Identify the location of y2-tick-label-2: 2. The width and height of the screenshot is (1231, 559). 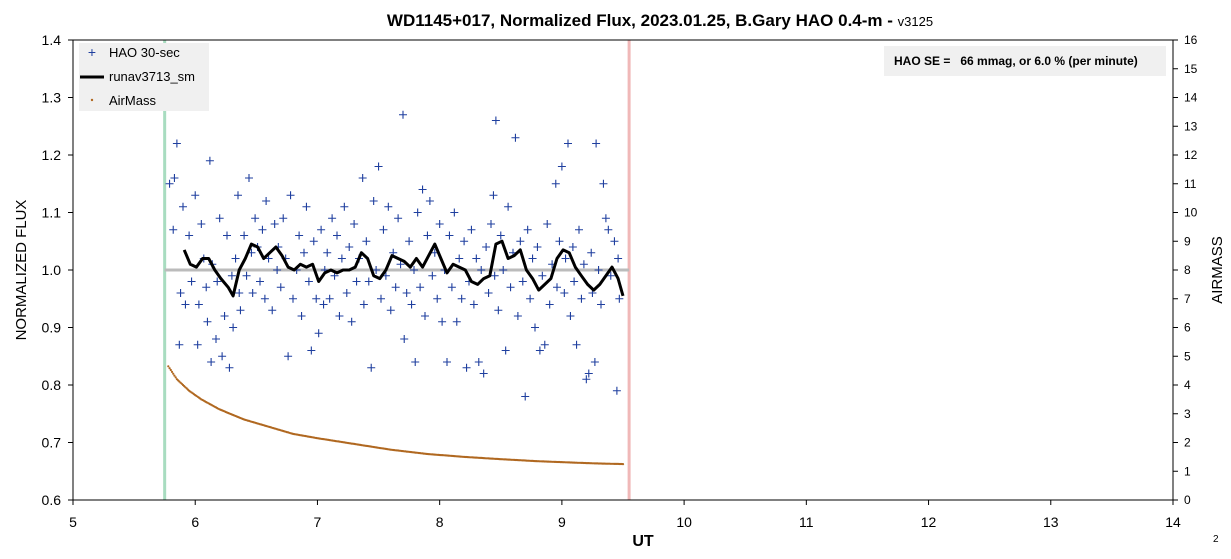
(1187, 443).